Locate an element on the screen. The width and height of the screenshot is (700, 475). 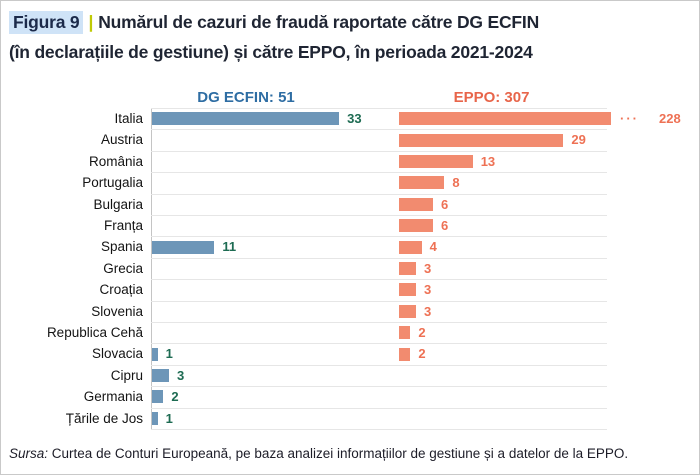
left-axis-line is located at coordinates (151, 268).